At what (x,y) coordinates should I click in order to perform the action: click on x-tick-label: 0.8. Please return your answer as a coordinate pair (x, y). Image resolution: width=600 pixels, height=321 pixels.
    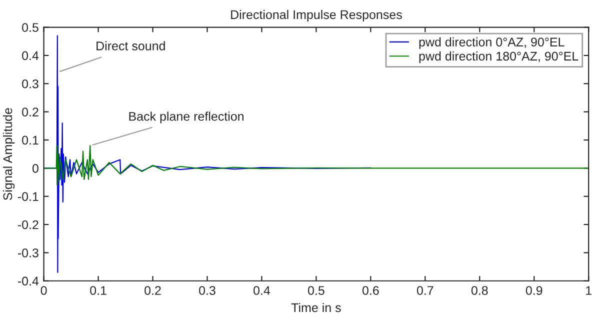
    Looking at the image, I should click on (479, 290).